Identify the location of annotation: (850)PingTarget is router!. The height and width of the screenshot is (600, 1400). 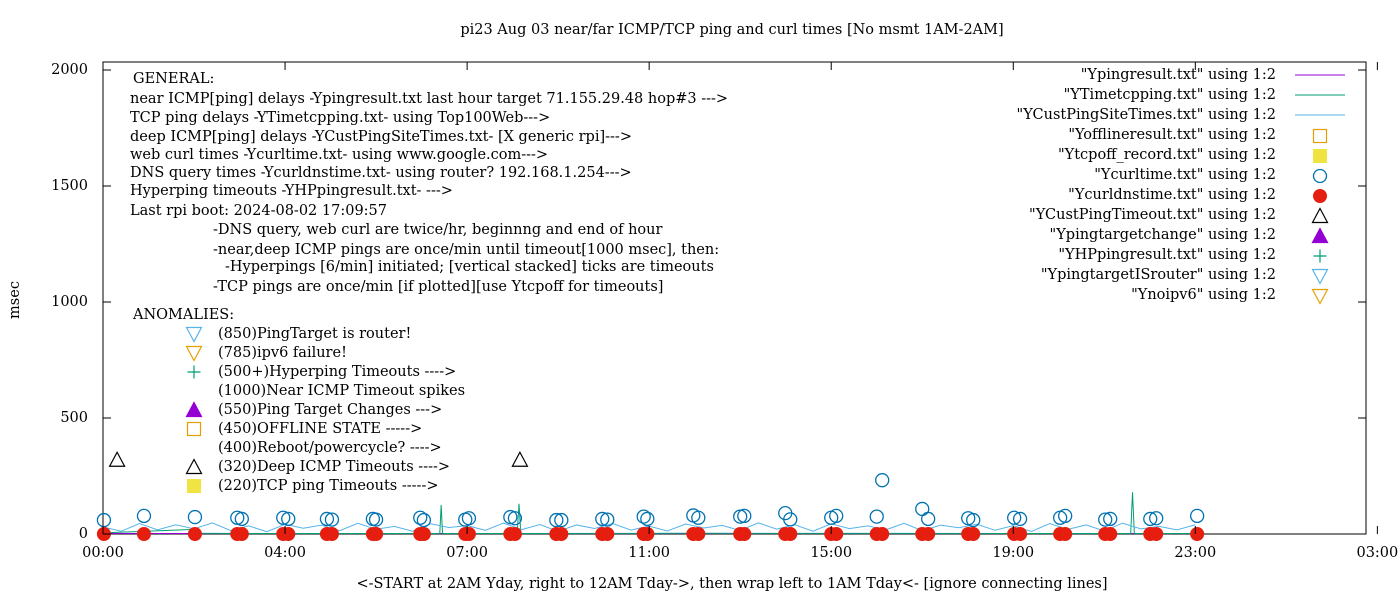
(314, 334).